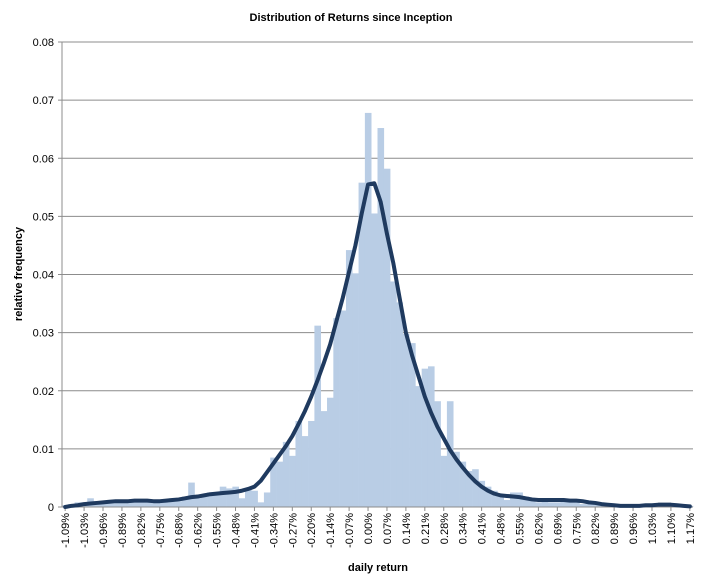 Image resolution: width=702 pixels, height=577 pixels. What do you see at coordinates (558, 528) in the screenshot?
I see `x-tick-label: 0.69%` at bounding box center [558, 528].